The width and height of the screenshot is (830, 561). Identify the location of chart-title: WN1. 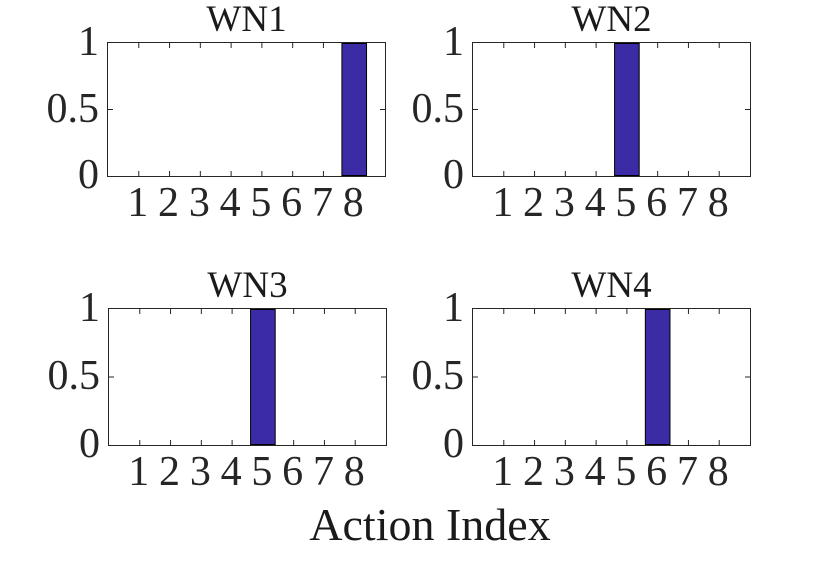
(246, 20).